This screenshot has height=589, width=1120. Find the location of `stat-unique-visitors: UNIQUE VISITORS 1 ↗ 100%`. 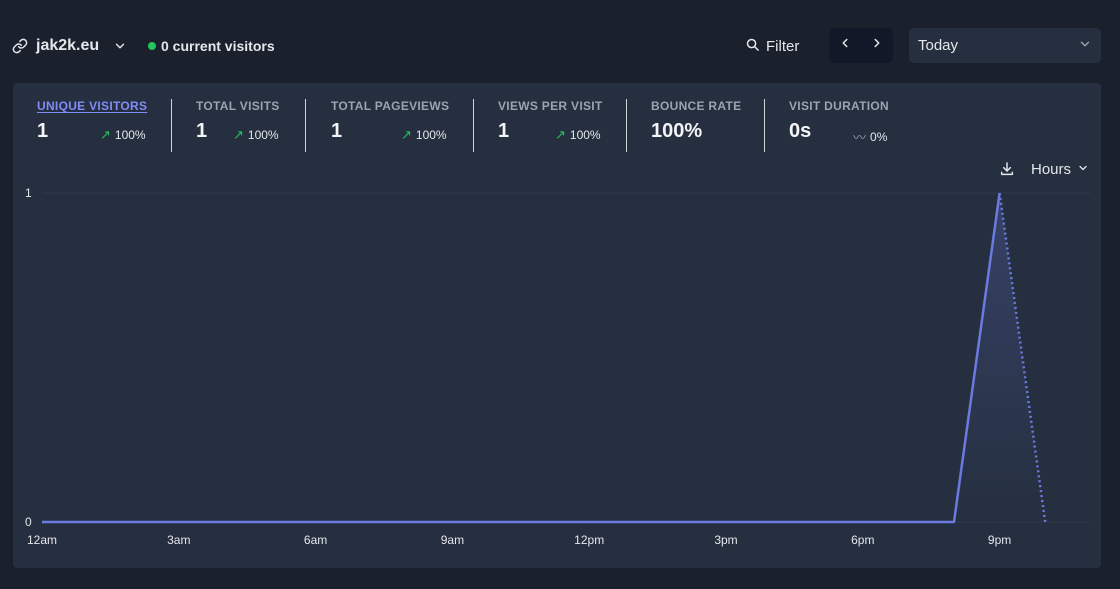

stat-unique-visitors: UNIQUE VISITORS 1 ↗ 100% is located at coordinates (102, 126).